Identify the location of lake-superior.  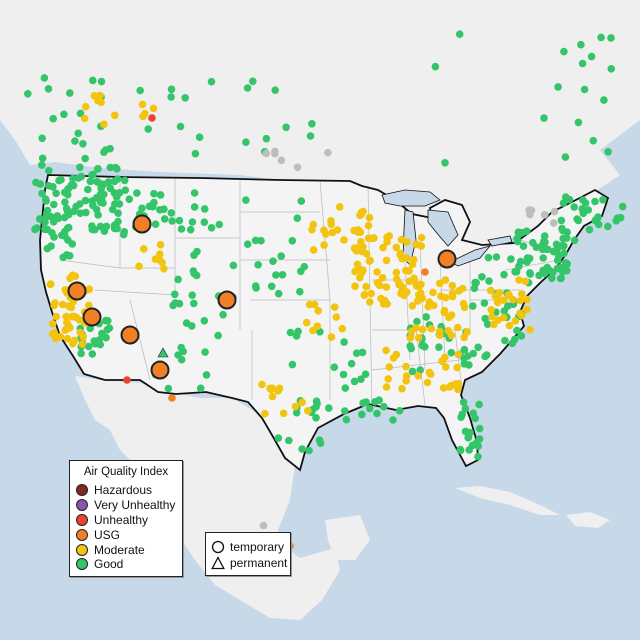
(411, 198).